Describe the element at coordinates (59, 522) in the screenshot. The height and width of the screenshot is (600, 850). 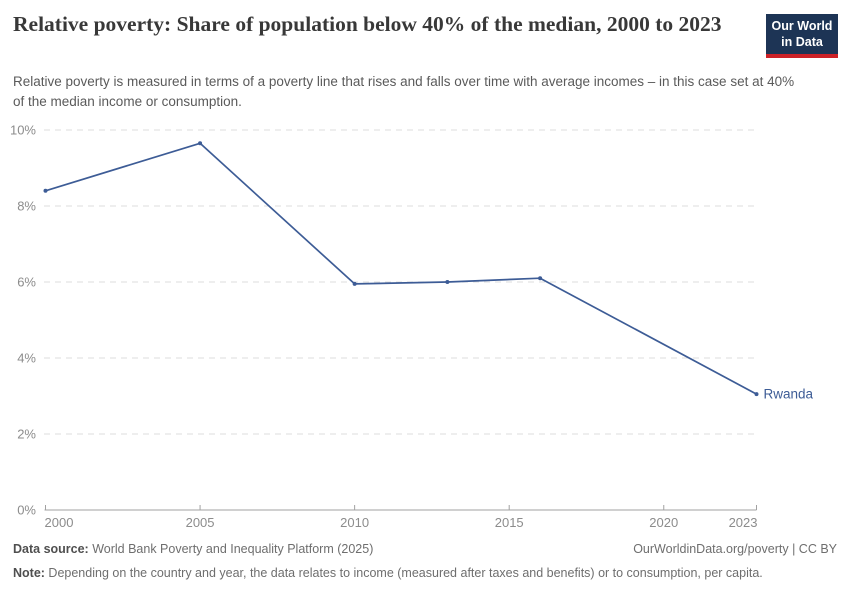
I see `x-tick-label: 2000` at that location.